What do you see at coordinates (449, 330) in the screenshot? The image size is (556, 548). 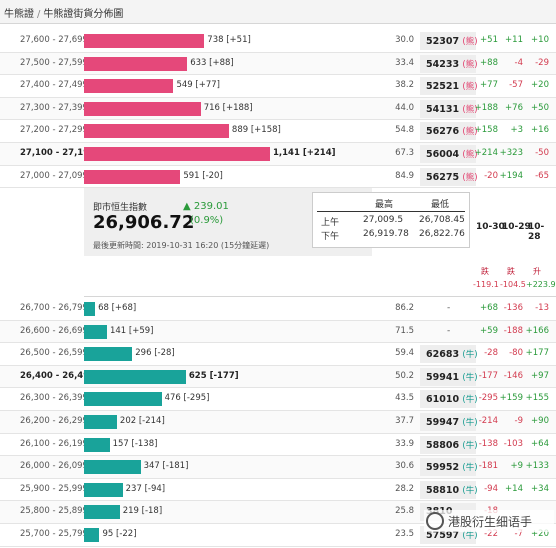 I see `recovery-level-empty: -` at bounding box center [449, 330].